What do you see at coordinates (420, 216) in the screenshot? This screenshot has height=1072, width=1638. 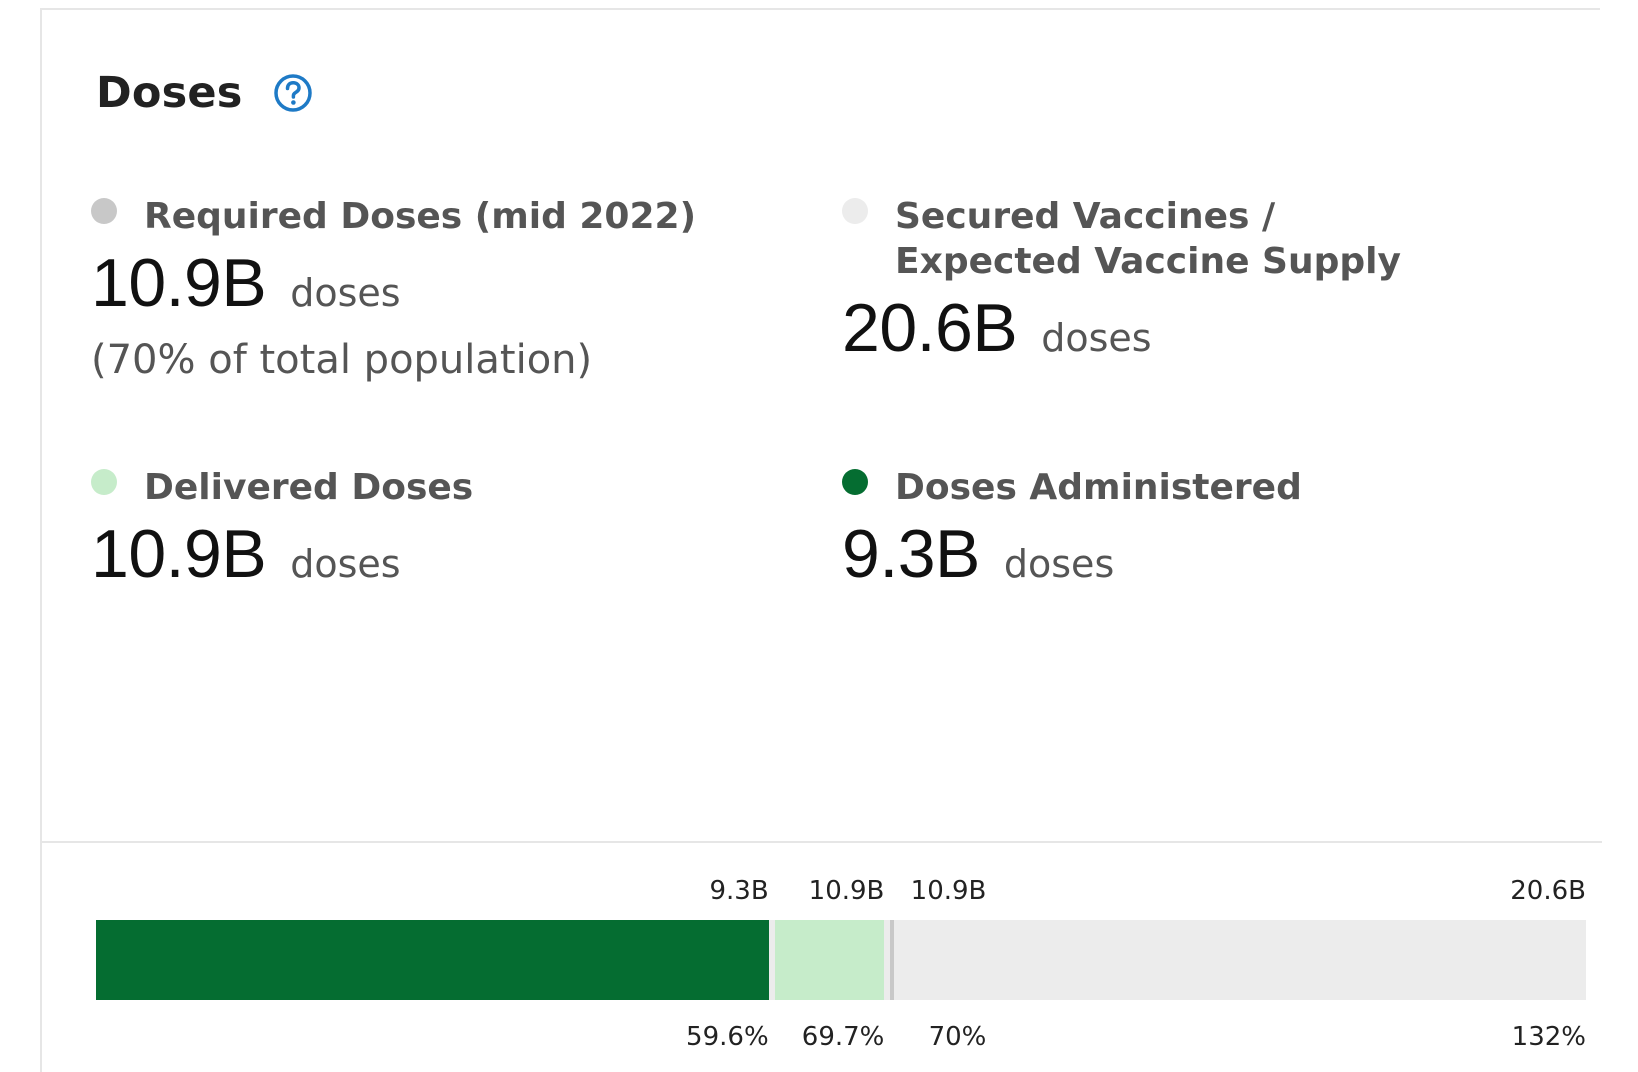 I see `stat-label-required: Required Doses (mid 2022)` at bounding box center [420, 216].